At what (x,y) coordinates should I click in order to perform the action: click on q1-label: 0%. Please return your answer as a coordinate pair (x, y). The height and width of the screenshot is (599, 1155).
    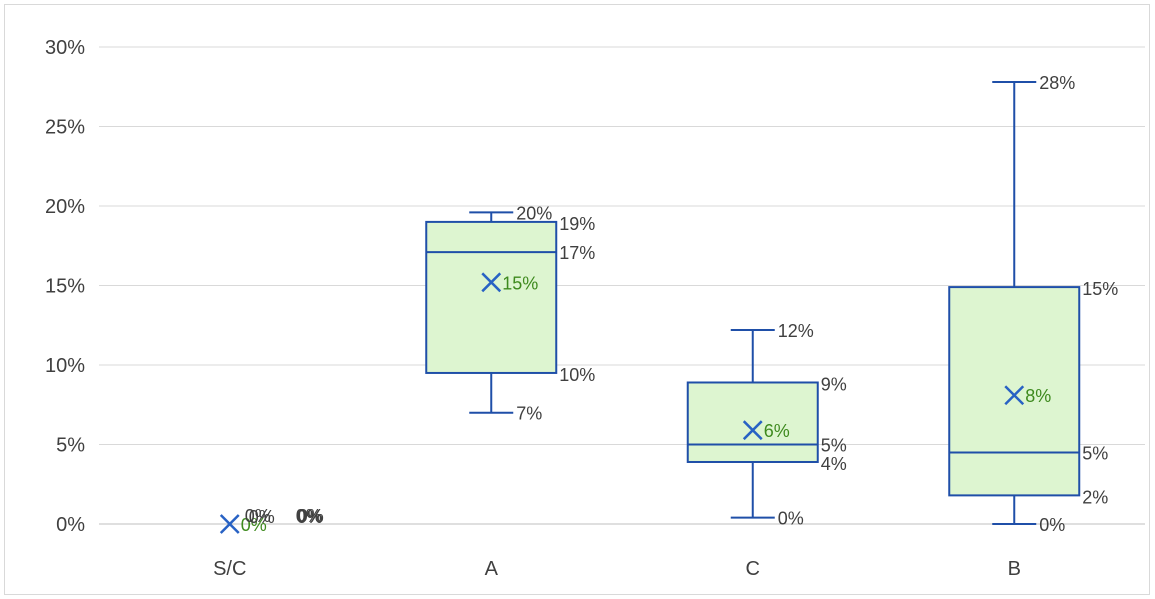
    Looking at the image, I should click on (310, 517).